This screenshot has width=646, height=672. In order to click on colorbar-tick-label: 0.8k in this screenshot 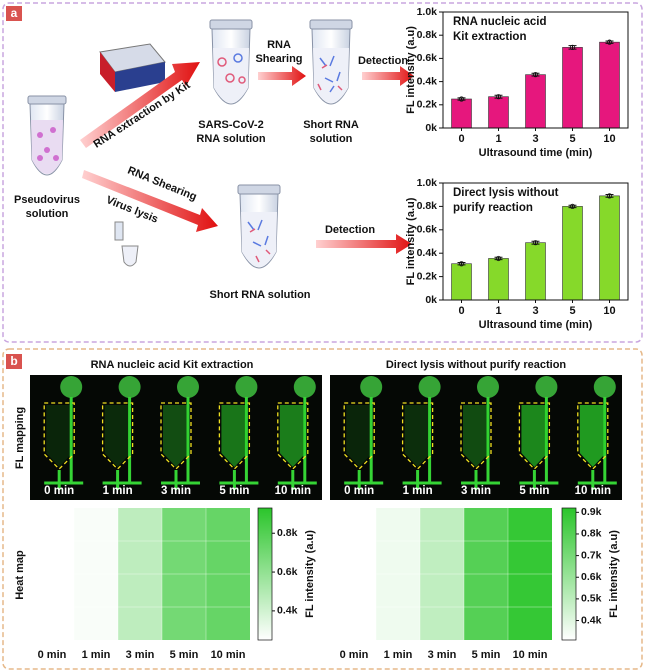, I will do `click(287, 533)`.